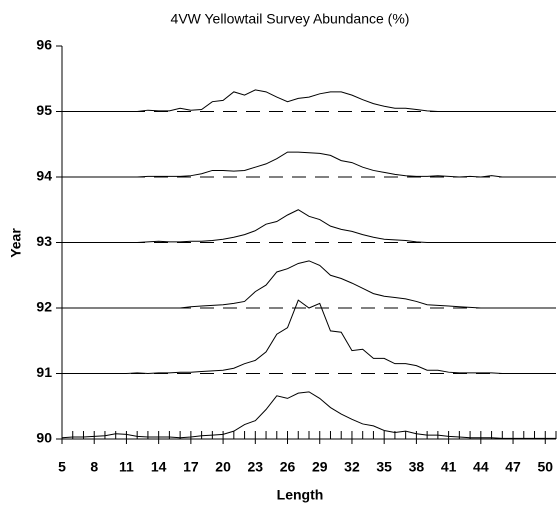 This screenshot has height=510, width=558. Describe the element at coordinates (256, 467) in the screenshot. I see `x-tick-label: 23` at that location.